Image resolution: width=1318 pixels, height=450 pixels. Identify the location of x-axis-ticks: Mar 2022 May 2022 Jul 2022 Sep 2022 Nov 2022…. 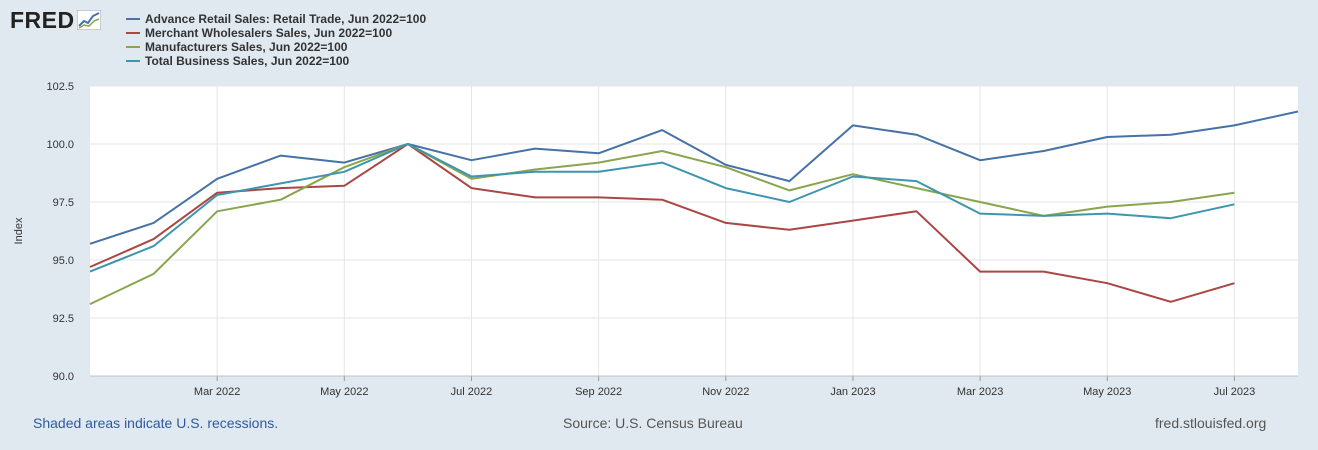
(694, 386).